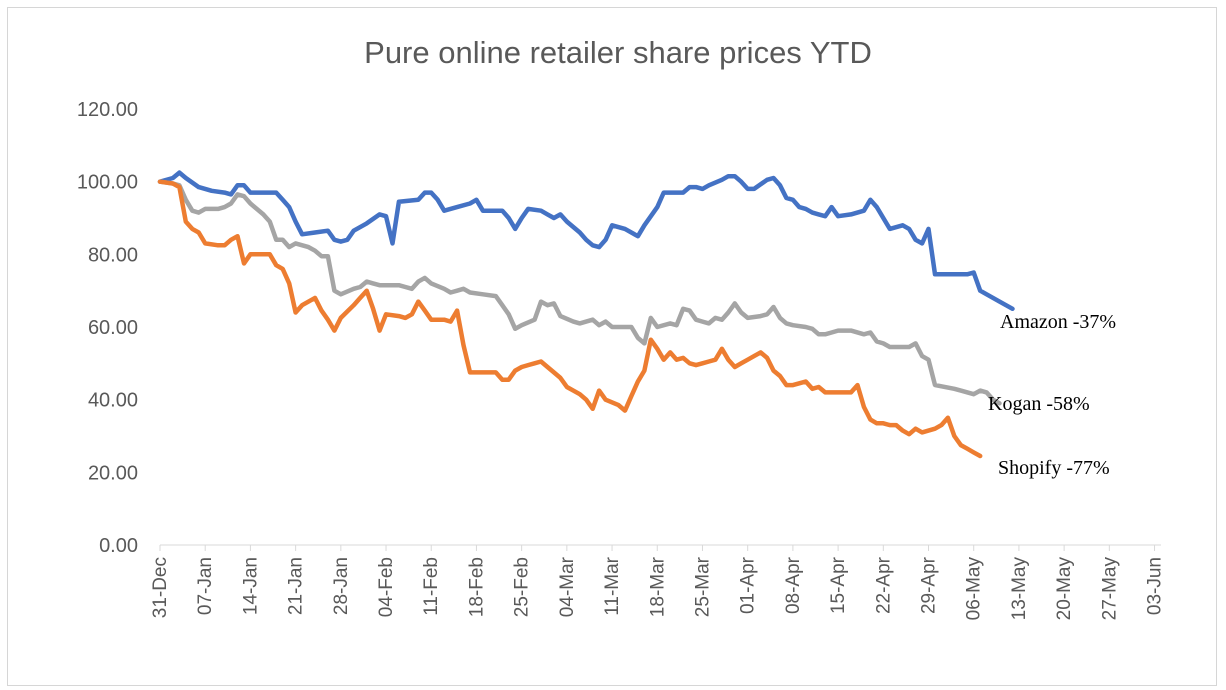  Describe the element at coordinates (1058, 322) in the screenshot. I see `series-label-amazon: Amazon -37%` at that location.